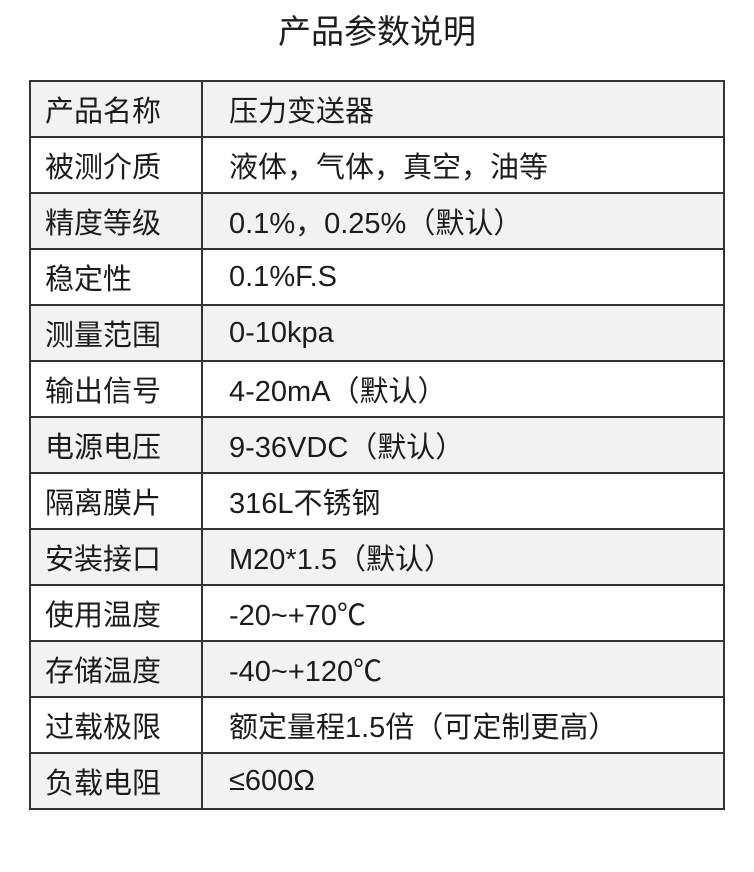  Describe the element at coordinates (463, 725) in the screenshot. I see `spec-value-cell: 额定量程1.5倍（可定制更高）` at that location.